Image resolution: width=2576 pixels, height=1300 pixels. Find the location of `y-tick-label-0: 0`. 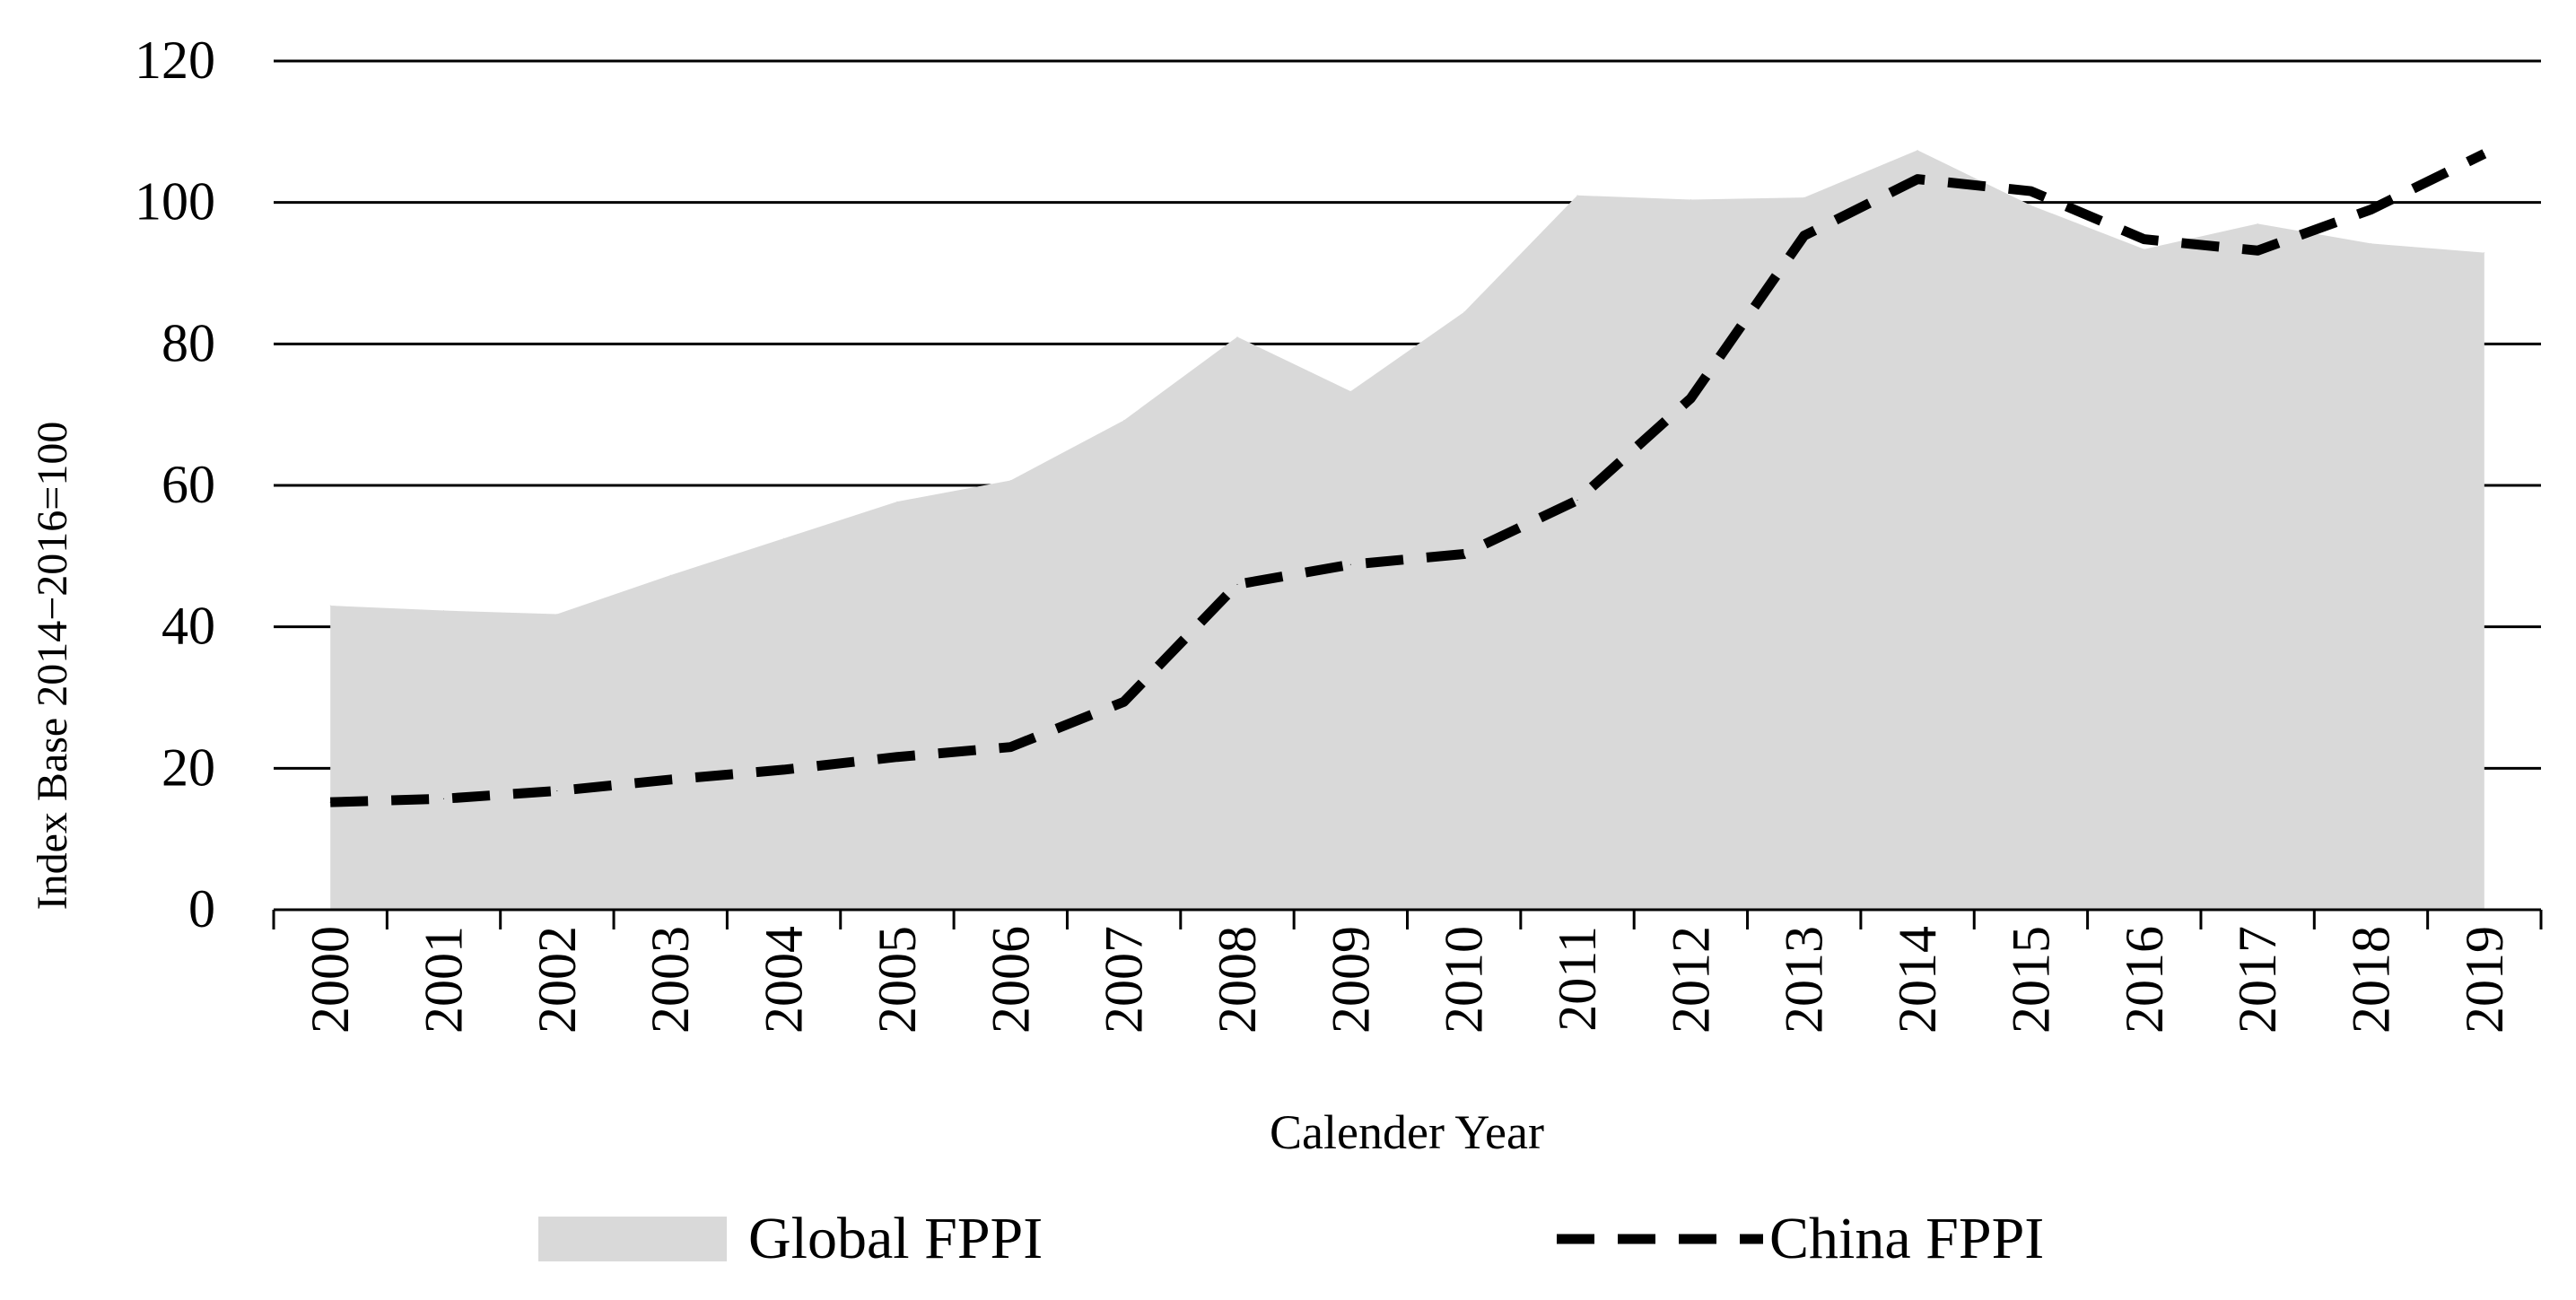

y-tick-label-0: 0 is located at coordinates (202, 908).